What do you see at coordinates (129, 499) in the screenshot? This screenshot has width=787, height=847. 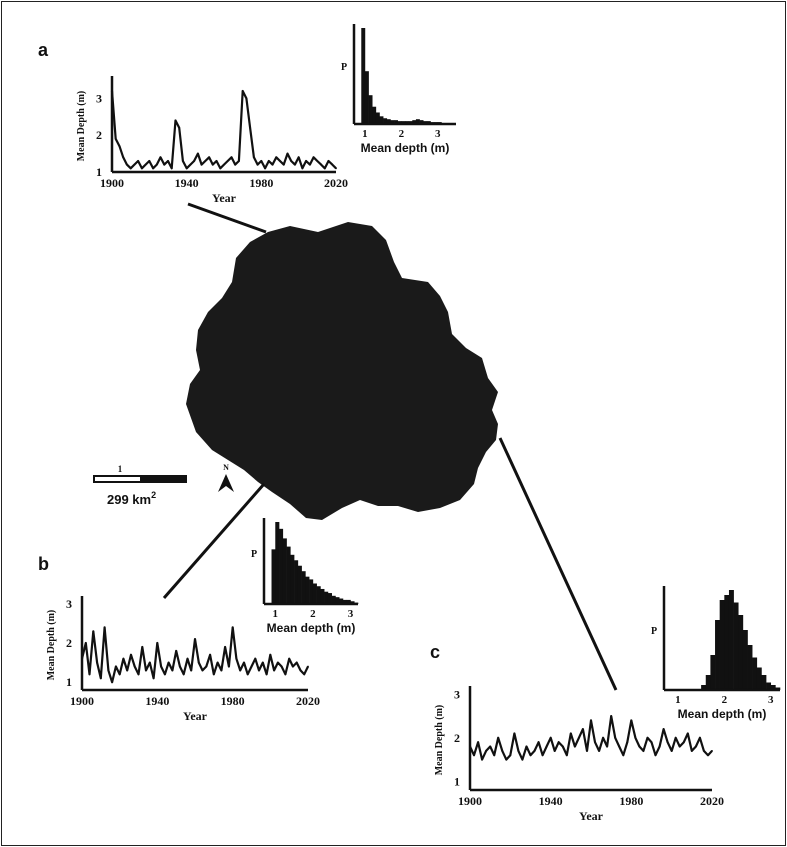 I see `scale-area-value: 299 km` at bounding box center [129, 499].